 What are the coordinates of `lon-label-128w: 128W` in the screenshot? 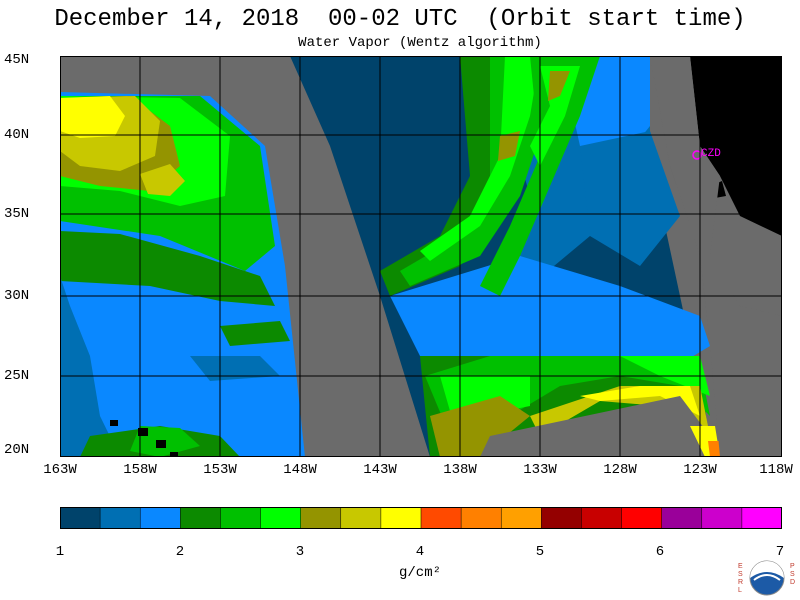 It's located at (620, 470).